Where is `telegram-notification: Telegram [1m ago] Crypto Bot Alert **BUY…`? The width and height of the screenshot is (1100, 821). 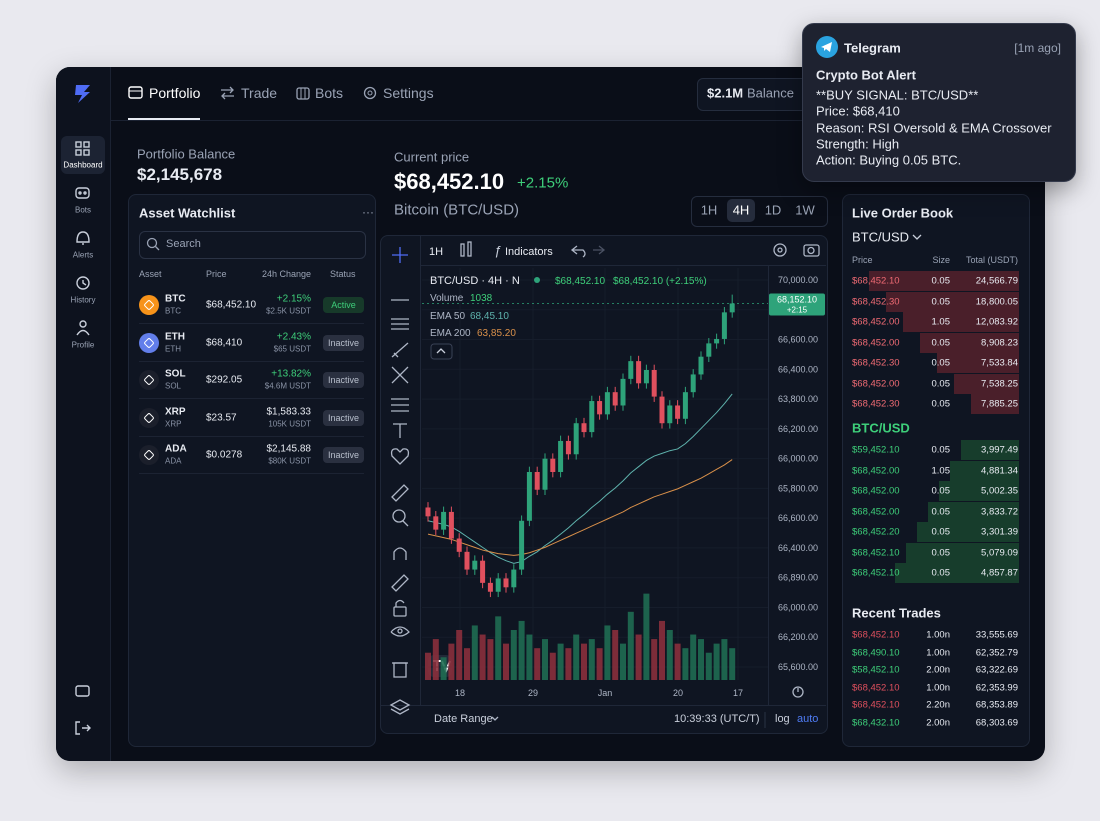 telegram-notification: Telegram [1m ago] Crypto Bot Alert **BUY… is located at coordinates (939, 102).